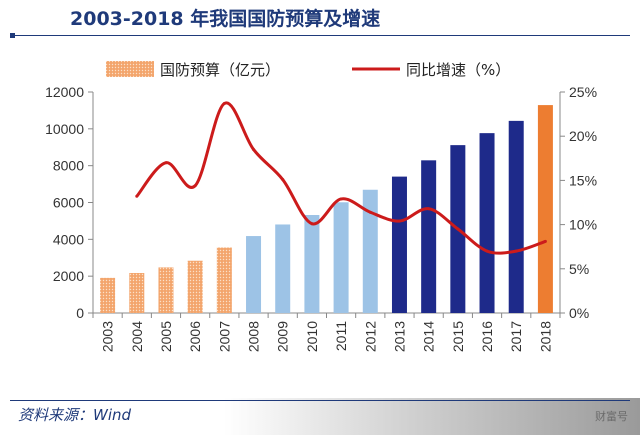 Image resolution: width=640 pixels, height=435 pixels. What do you see at coordinates (80, 313) in the screenshot?
I see `left-tick-label: 0` at bounding box center [80, 313].